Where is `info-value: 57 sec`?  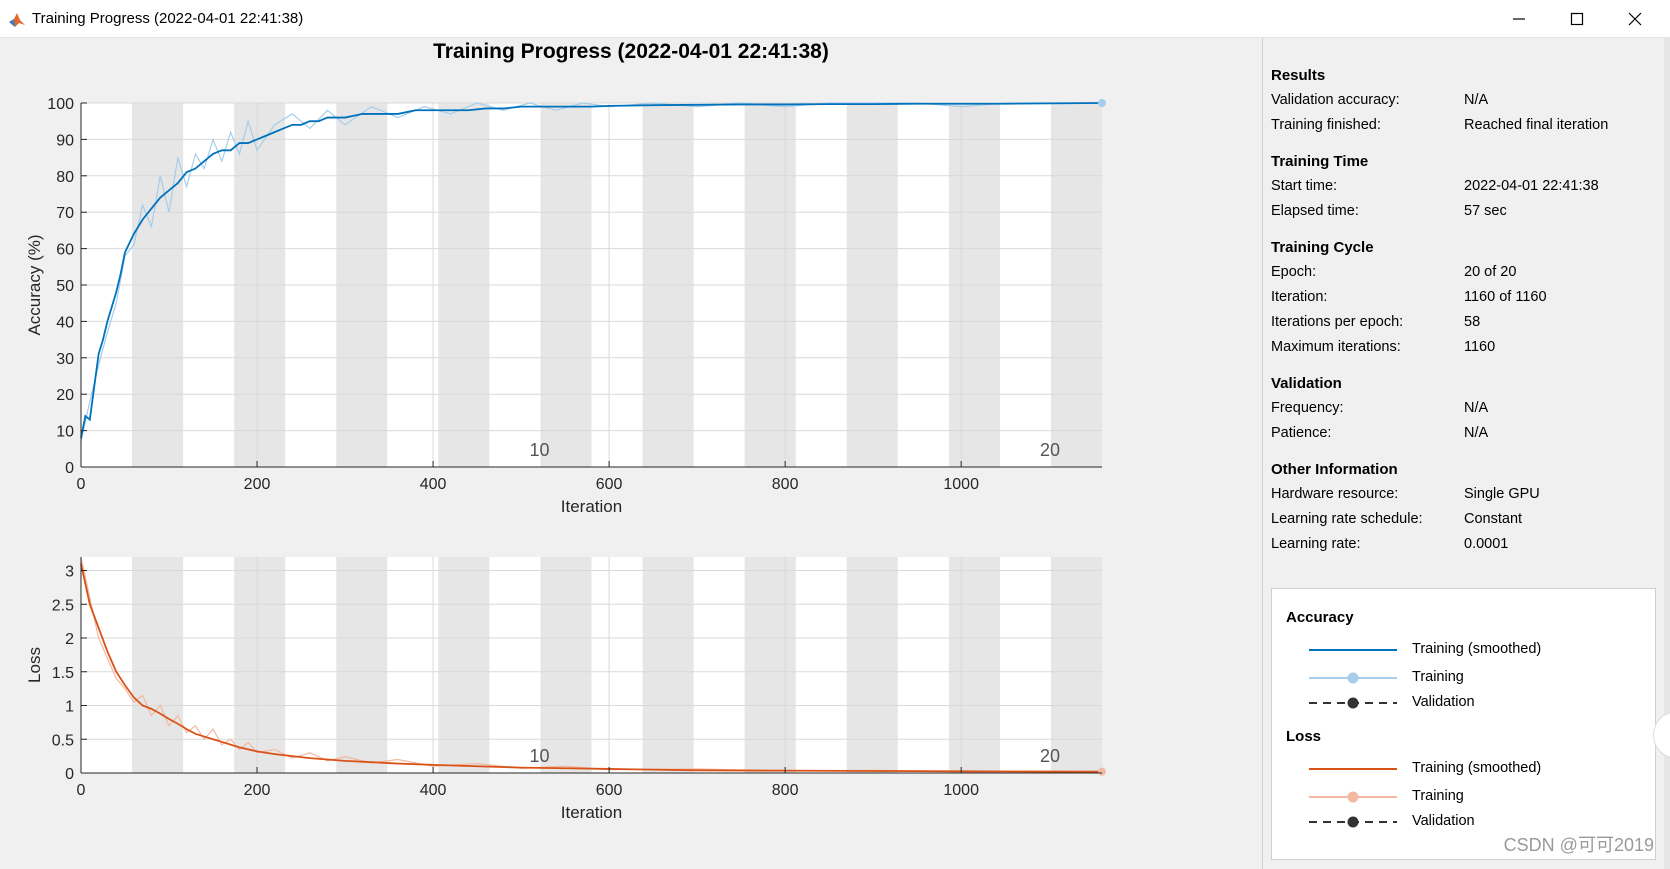 info-value: 57 sec is located at coordinates (1485, 211).